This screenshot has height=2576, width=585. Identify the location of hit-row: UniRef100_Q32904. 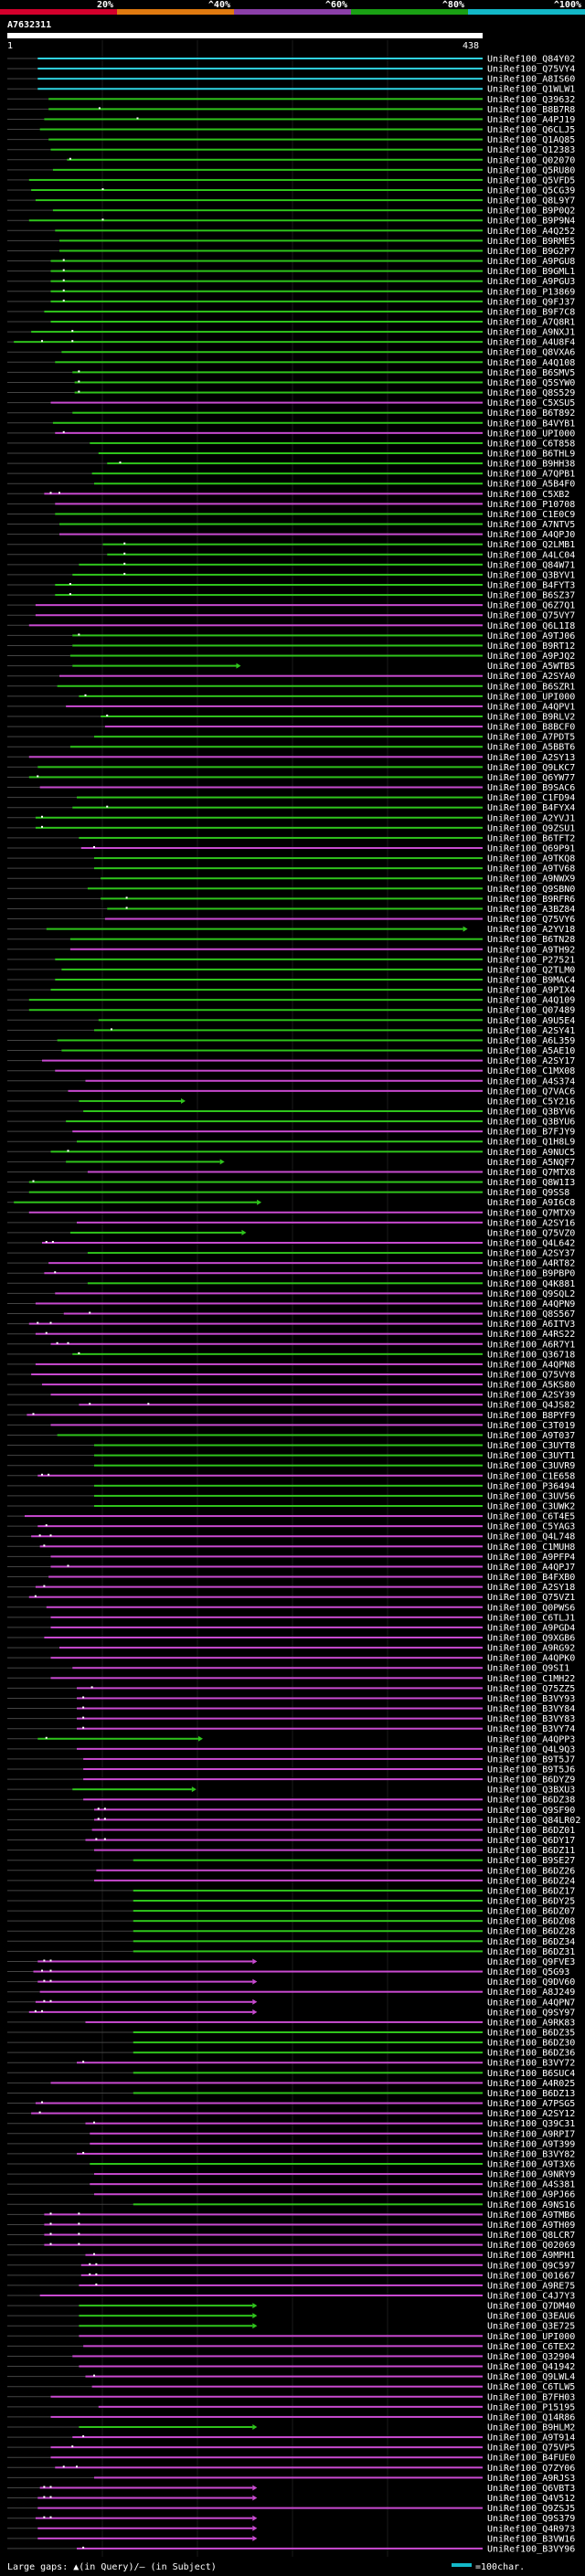
(291, 2357).